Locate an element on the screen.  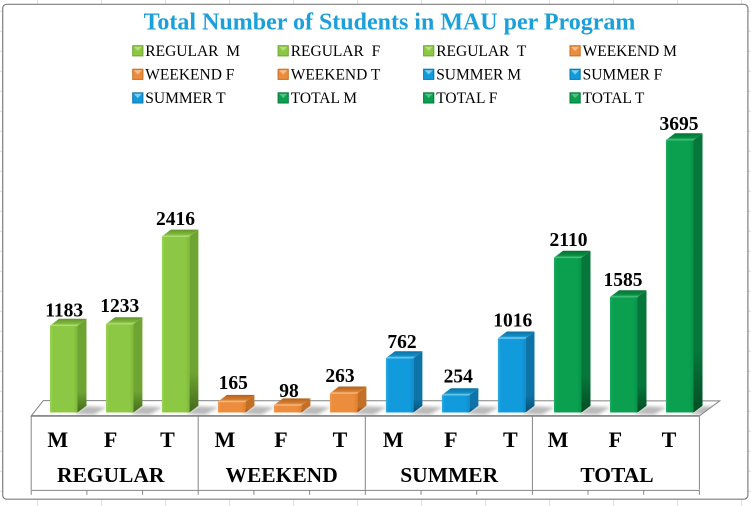
svg-text: REGULAR is located at coordinates (111, 475).